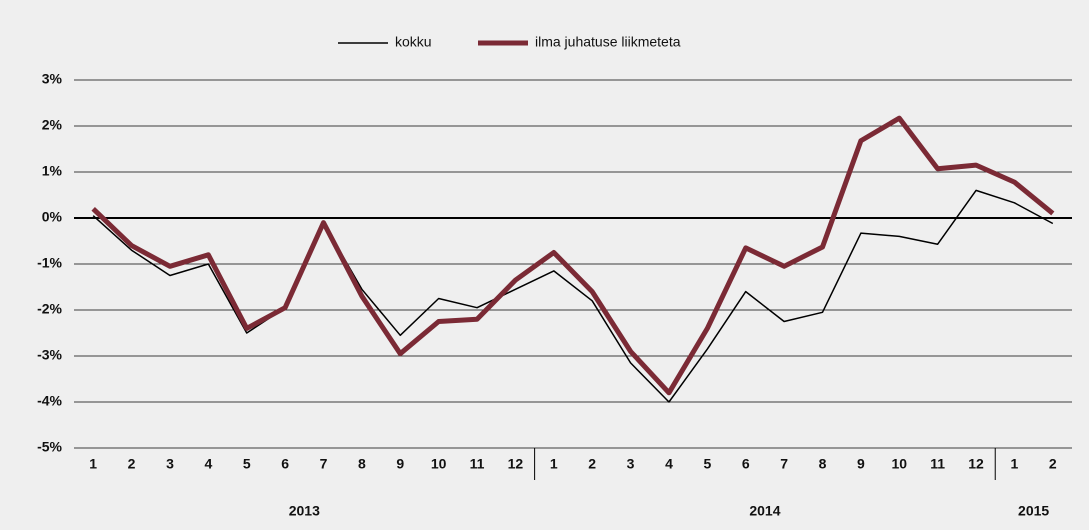  What do you see at coordinates (764, 511) in the screenshot?
I see `group-label: 2014` at bounding box center [764, 511].